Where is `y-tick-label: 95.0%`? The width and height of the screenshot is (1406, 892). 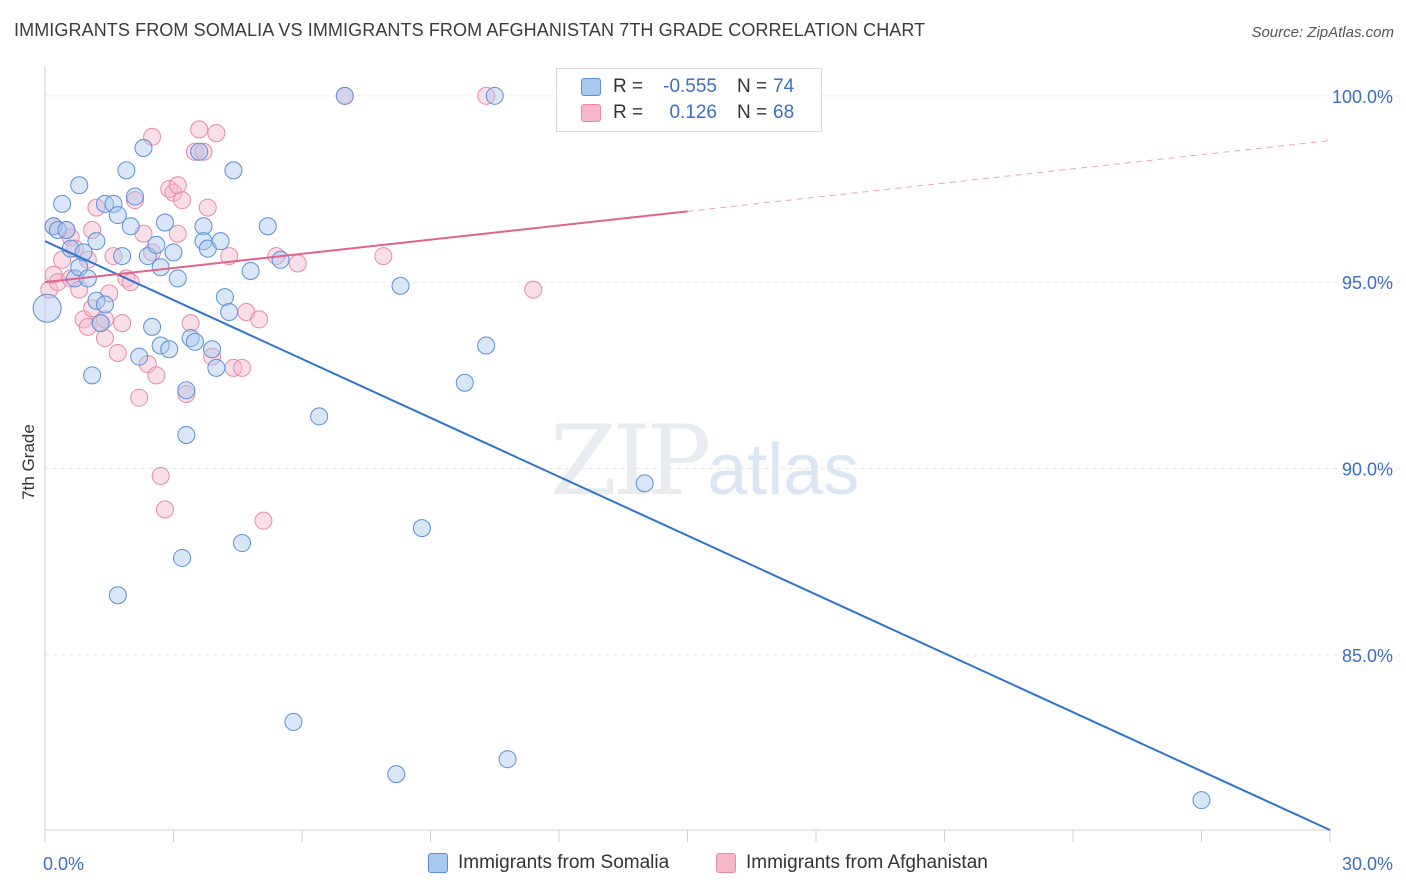
y-tick-label: 95.0% is located at coordinates (1367, 283).